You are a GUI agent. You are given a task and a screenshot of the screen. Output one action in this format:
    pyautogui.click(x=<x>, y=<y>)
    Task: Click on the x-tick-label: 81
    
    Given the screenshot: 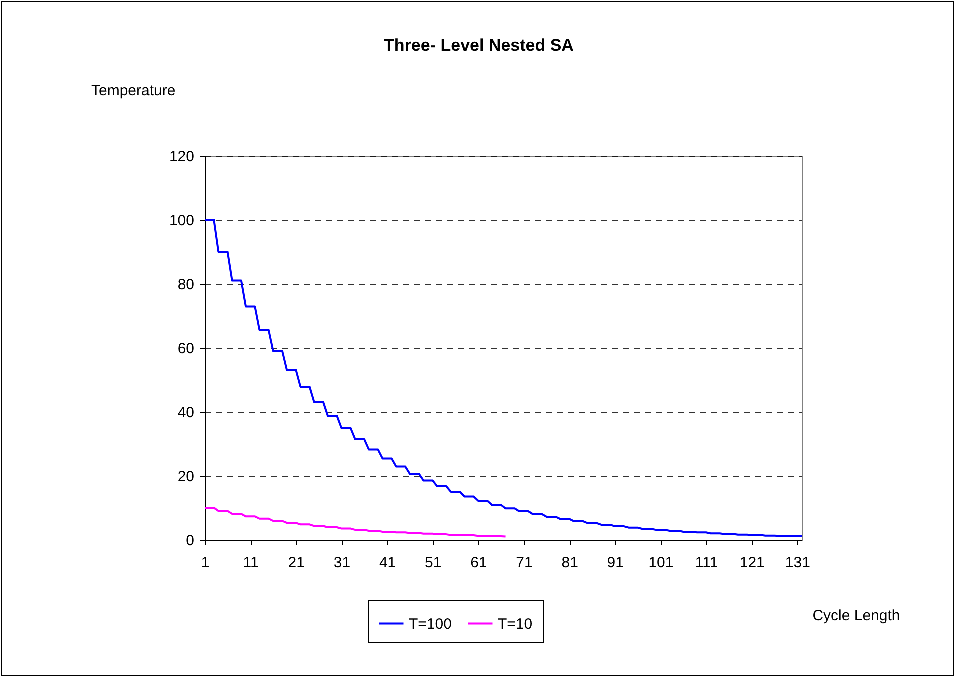 What is the action you would take?
    pyautogui.click(x=570, y=563)
    